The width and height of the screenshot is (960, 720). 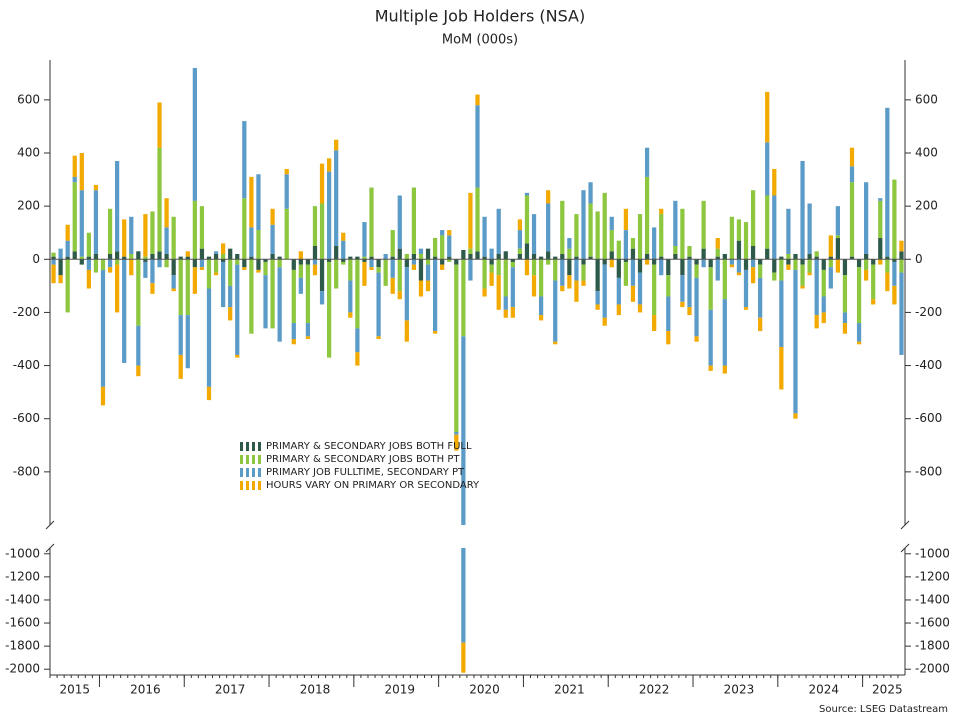 What do you see at coordinates (363, 459) in the screenshot?
I see `legend-label: PRIMARY & SECONDARY JOBS BOTH PT` at bounding box center [363, 459].